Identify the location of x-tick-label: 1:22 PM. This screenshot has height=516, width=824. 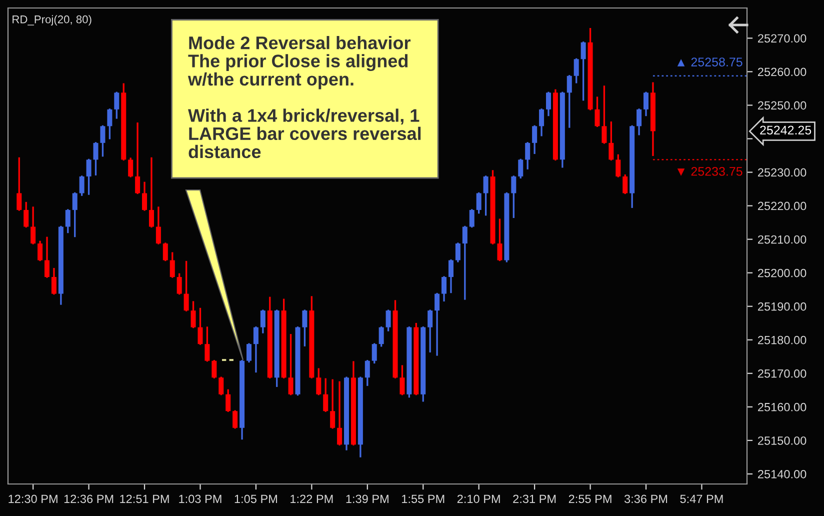
(311, 498).